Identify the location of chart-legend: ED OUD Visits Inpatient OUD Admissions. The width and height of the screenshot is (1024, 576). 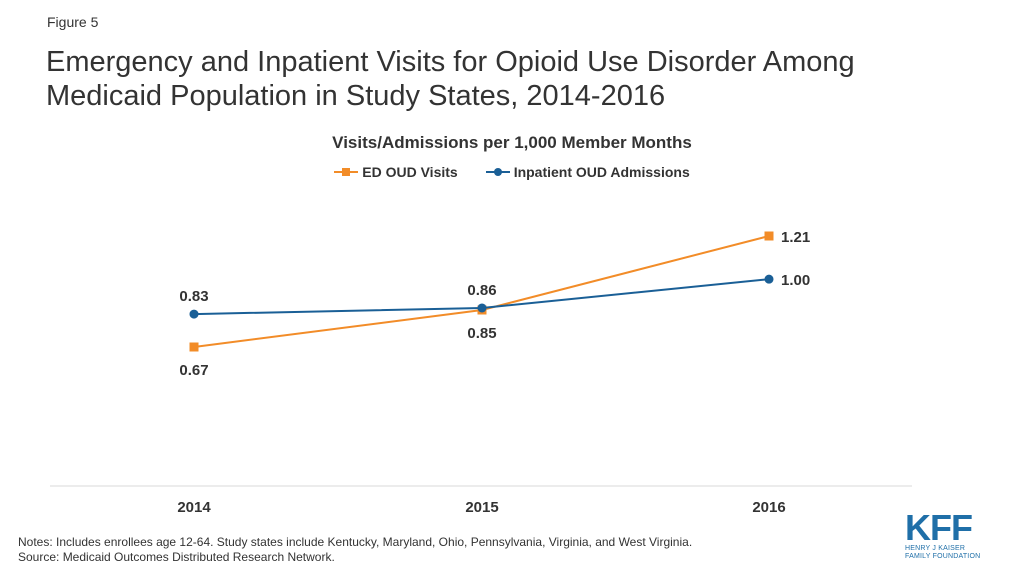
(512, 172).